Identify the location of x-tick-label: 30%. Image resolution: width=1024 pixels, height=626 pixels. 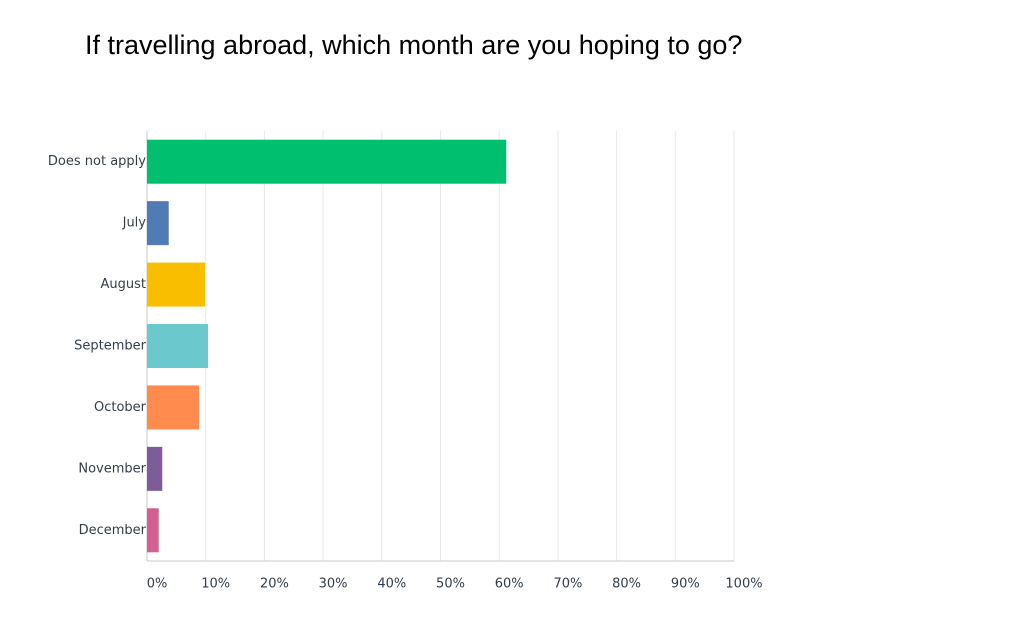
(333, 584).